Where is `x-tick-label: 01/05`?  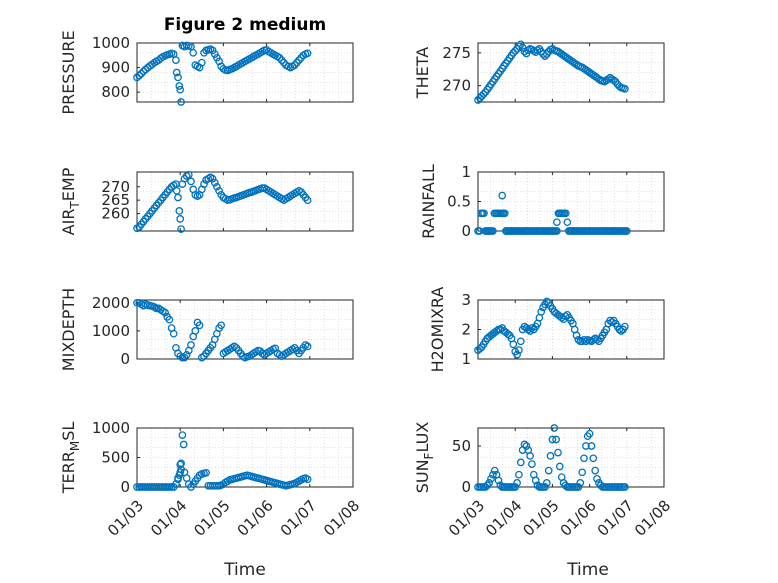 x-tick-label: 01/05 is located at coordinates (211, 518).